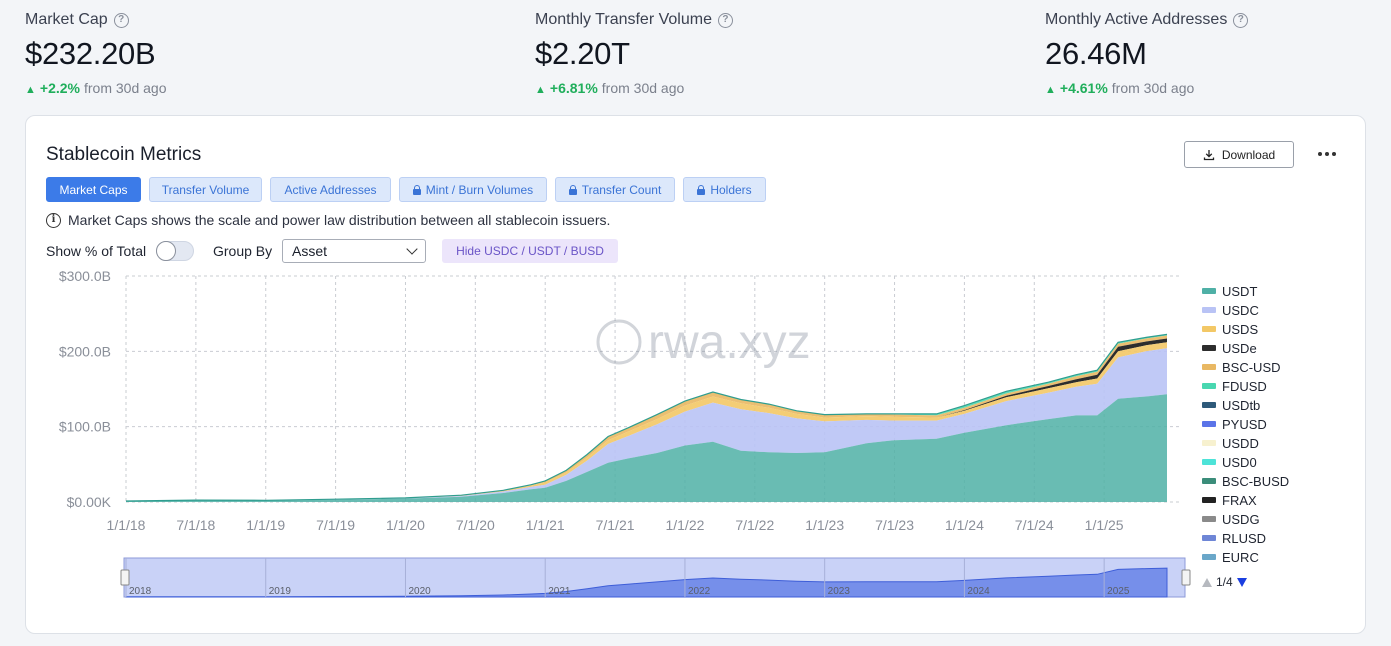 The width and height of the screenshot is (1391, 646). I want to click on show-pct-label: Show % of Total, so click(96, 251).